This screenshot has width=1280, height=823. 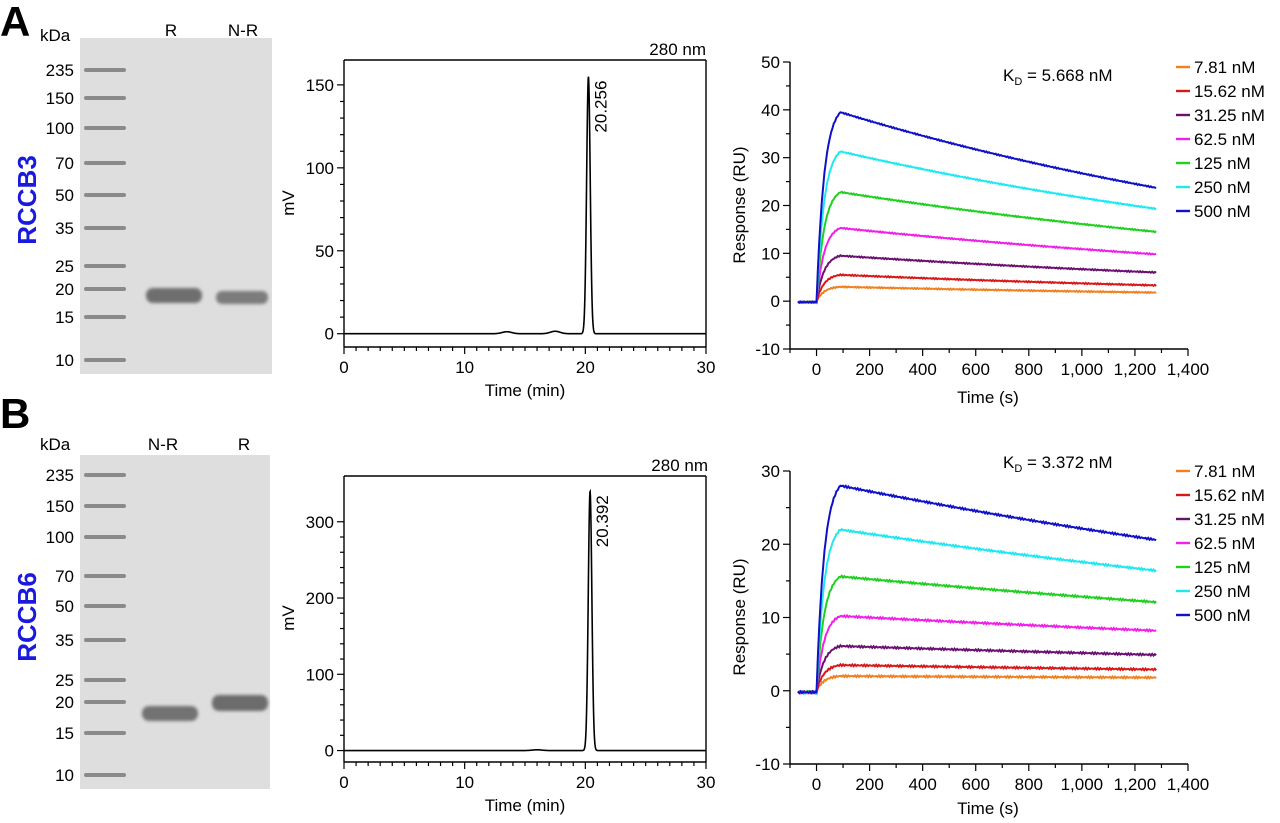 I want to click on legend-label: 250 nM, so click(x=1222, y=187).